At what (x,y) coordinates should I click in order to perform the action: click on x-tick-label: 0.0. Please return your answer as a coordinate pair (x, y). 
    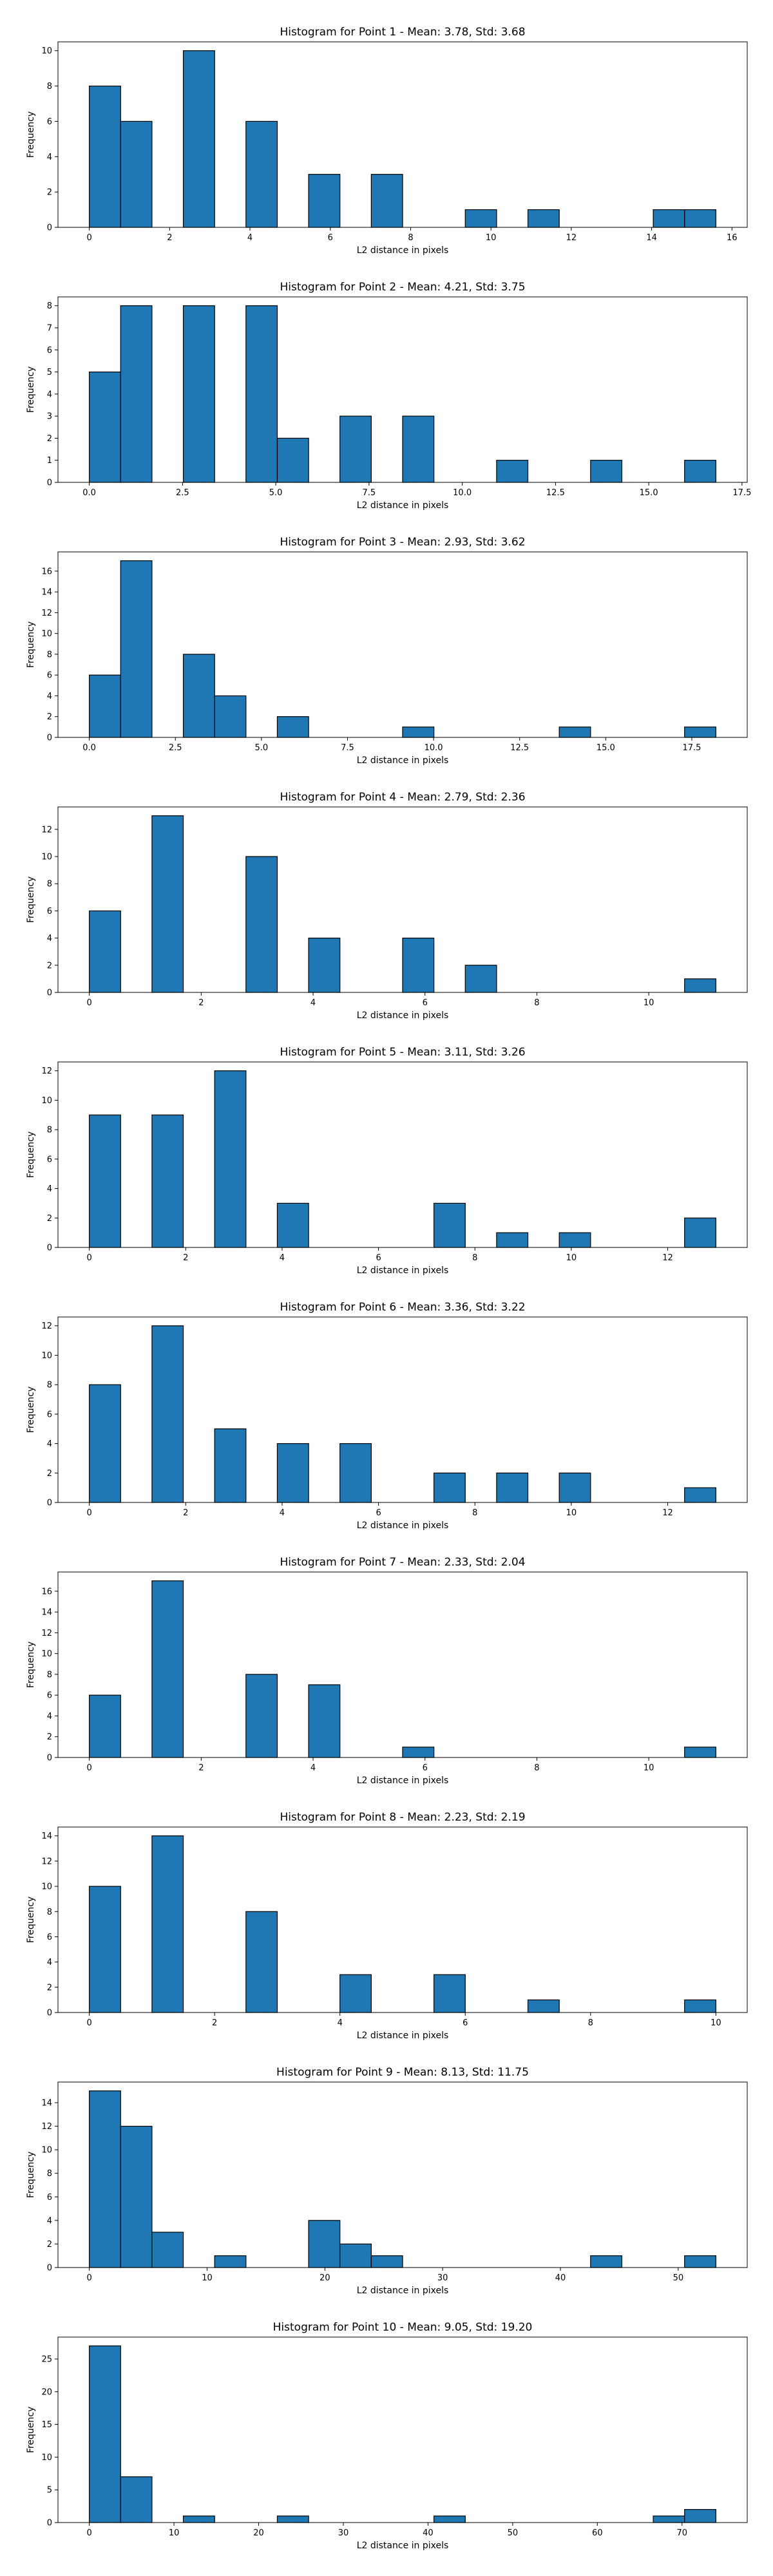
    Looking at the image, I should click on (89, 493).